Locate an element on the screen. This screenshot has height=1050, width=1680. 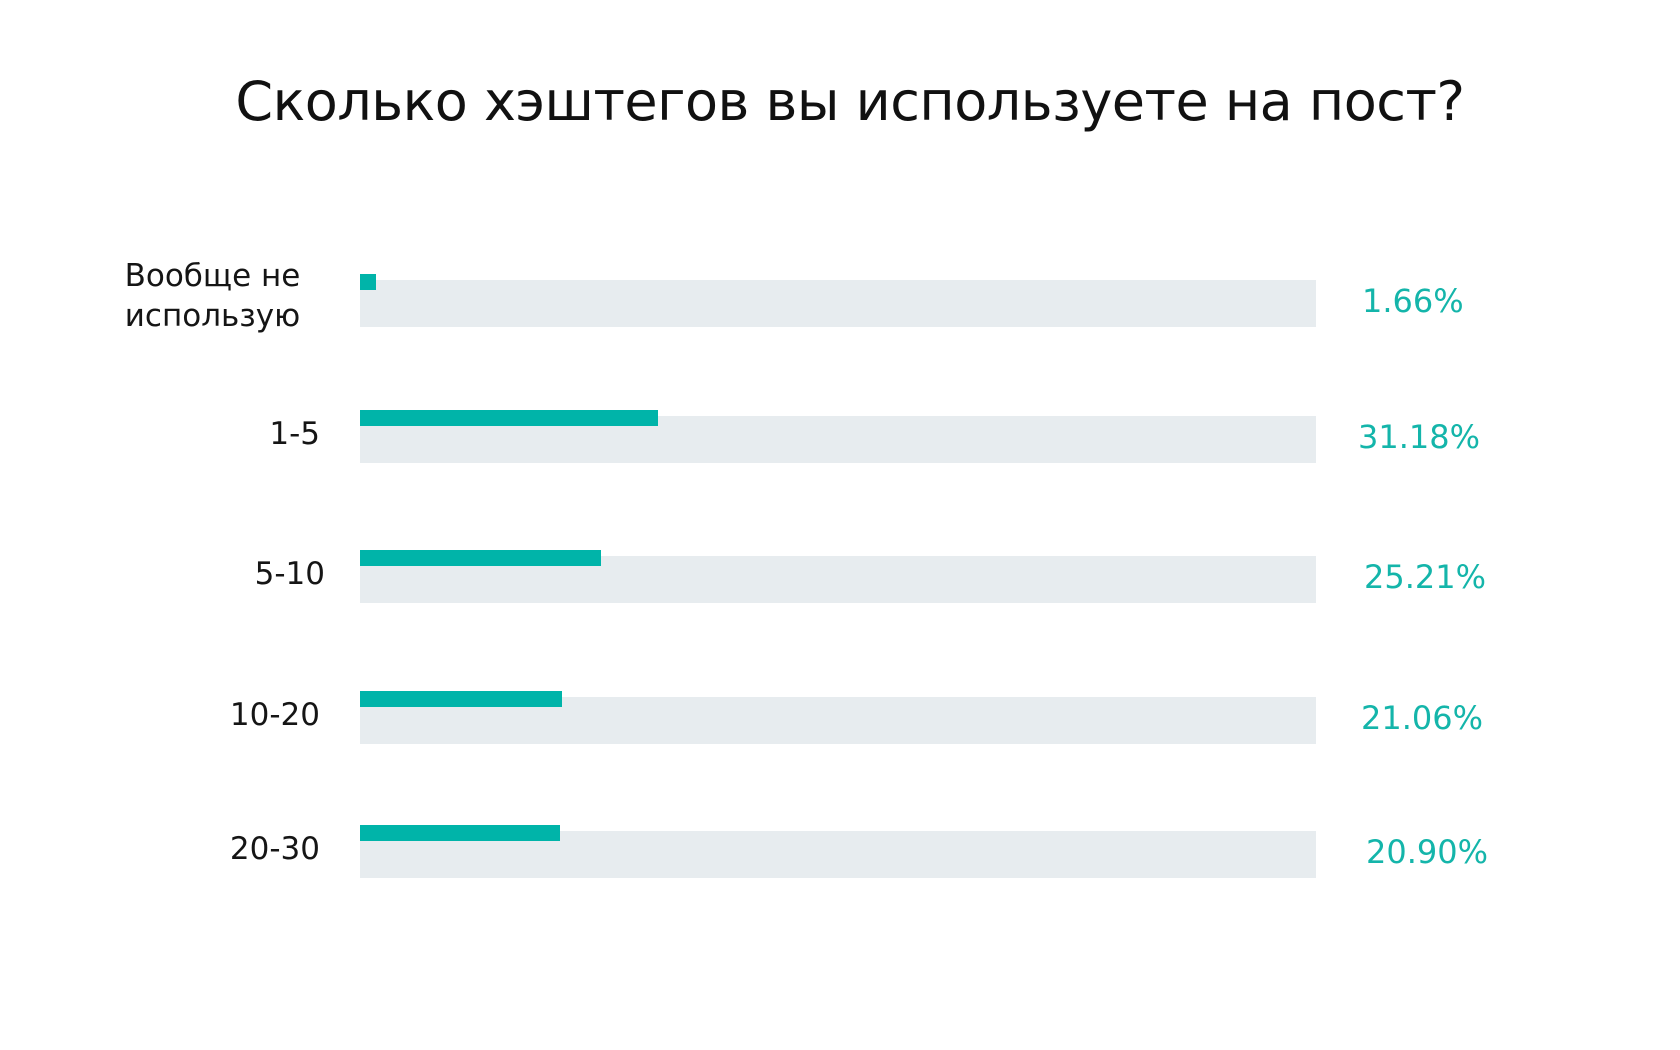
category-label: 20-30 is located at coordinates (274, 849).